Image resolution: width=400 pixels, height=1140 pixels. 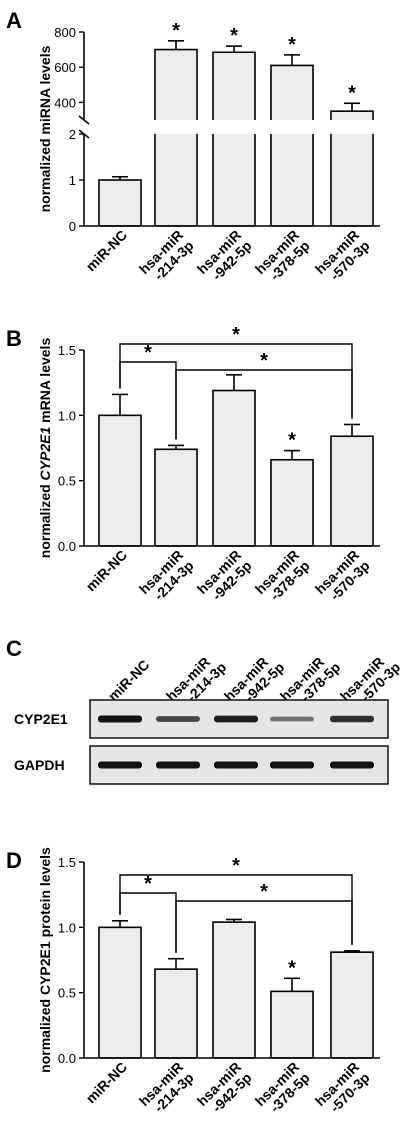 What do you see at coordinates (45, 448) in the screenshot?
I see `y-axis-label: normalized CYP2E1 mRNA levels` at bounding box center [45, 448].